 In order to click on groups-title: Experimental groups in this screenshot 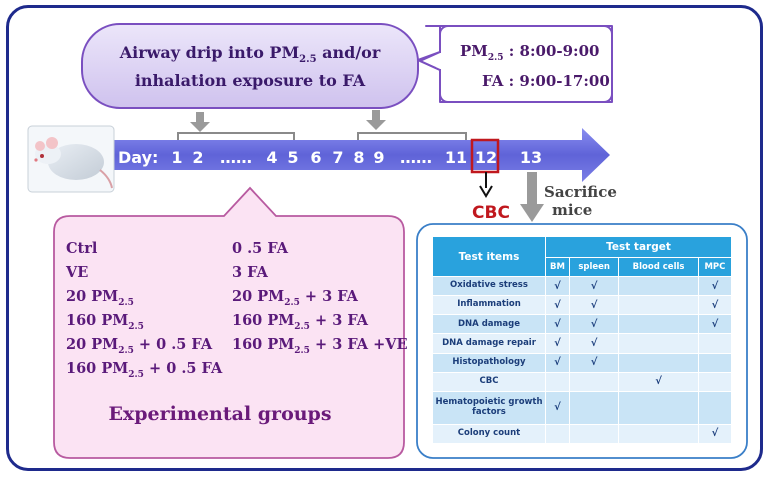, I will do `click(219, 414)`.